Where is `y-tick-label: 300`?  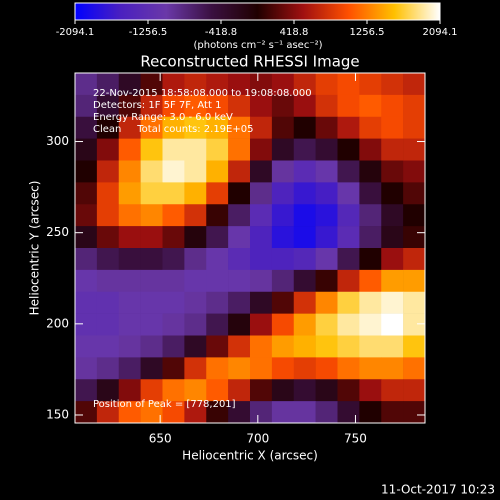 y-tick-label: 300 is located at coordinates (57, 141).